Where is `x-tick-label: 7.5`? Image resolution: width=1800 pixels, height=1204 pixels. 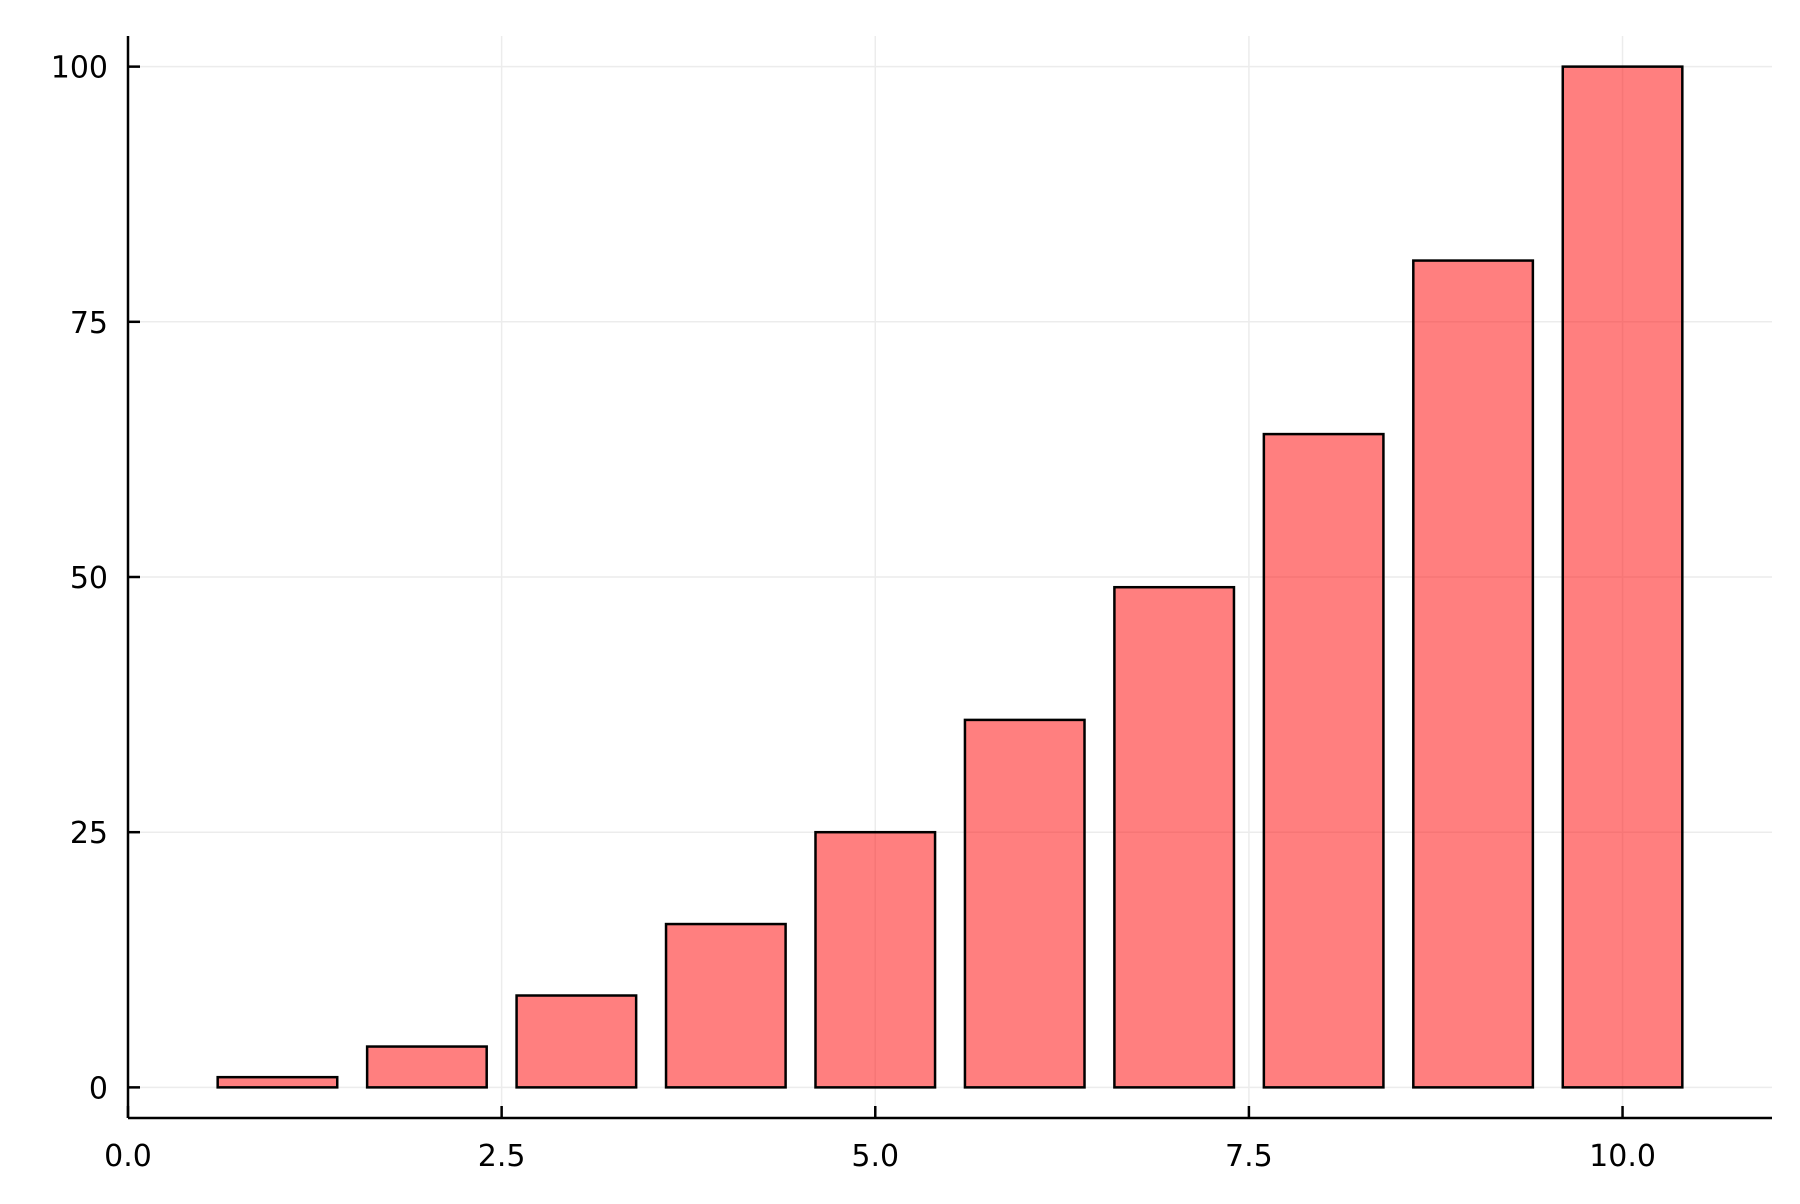 x-tick-label: 7.5 is located at coordinates (1249, 1156).